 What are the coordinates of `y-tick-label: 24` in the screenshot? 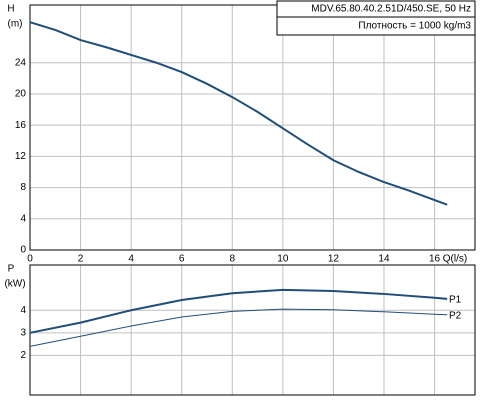 It's located at (21, 62).